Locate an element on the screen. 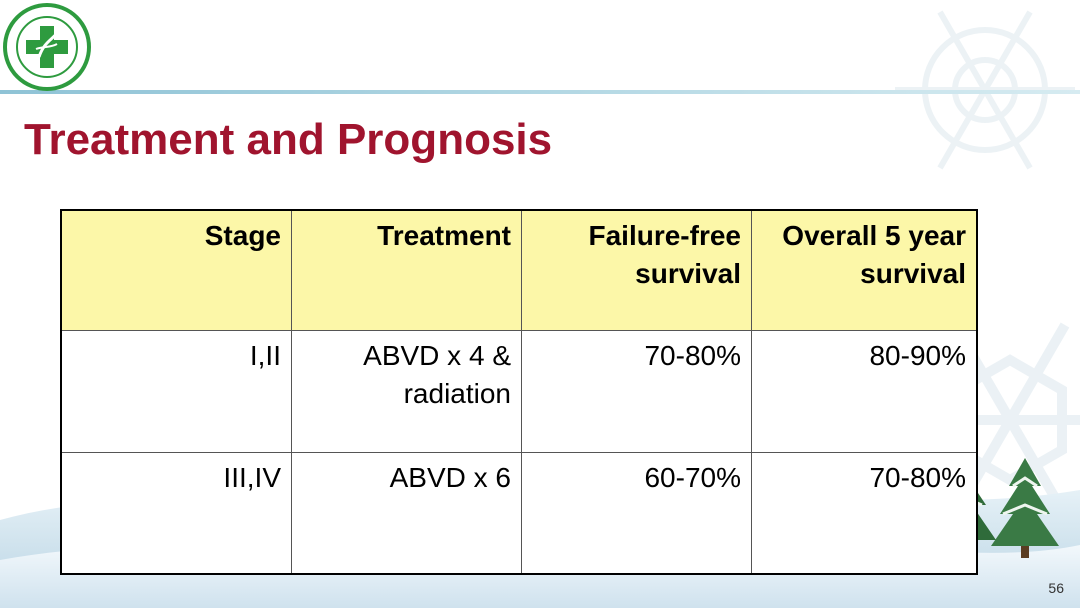 Image resolution: width=1080 pixels, height=608 pixels. table-header-cell: Treatment is located at coordinates (406, 270).